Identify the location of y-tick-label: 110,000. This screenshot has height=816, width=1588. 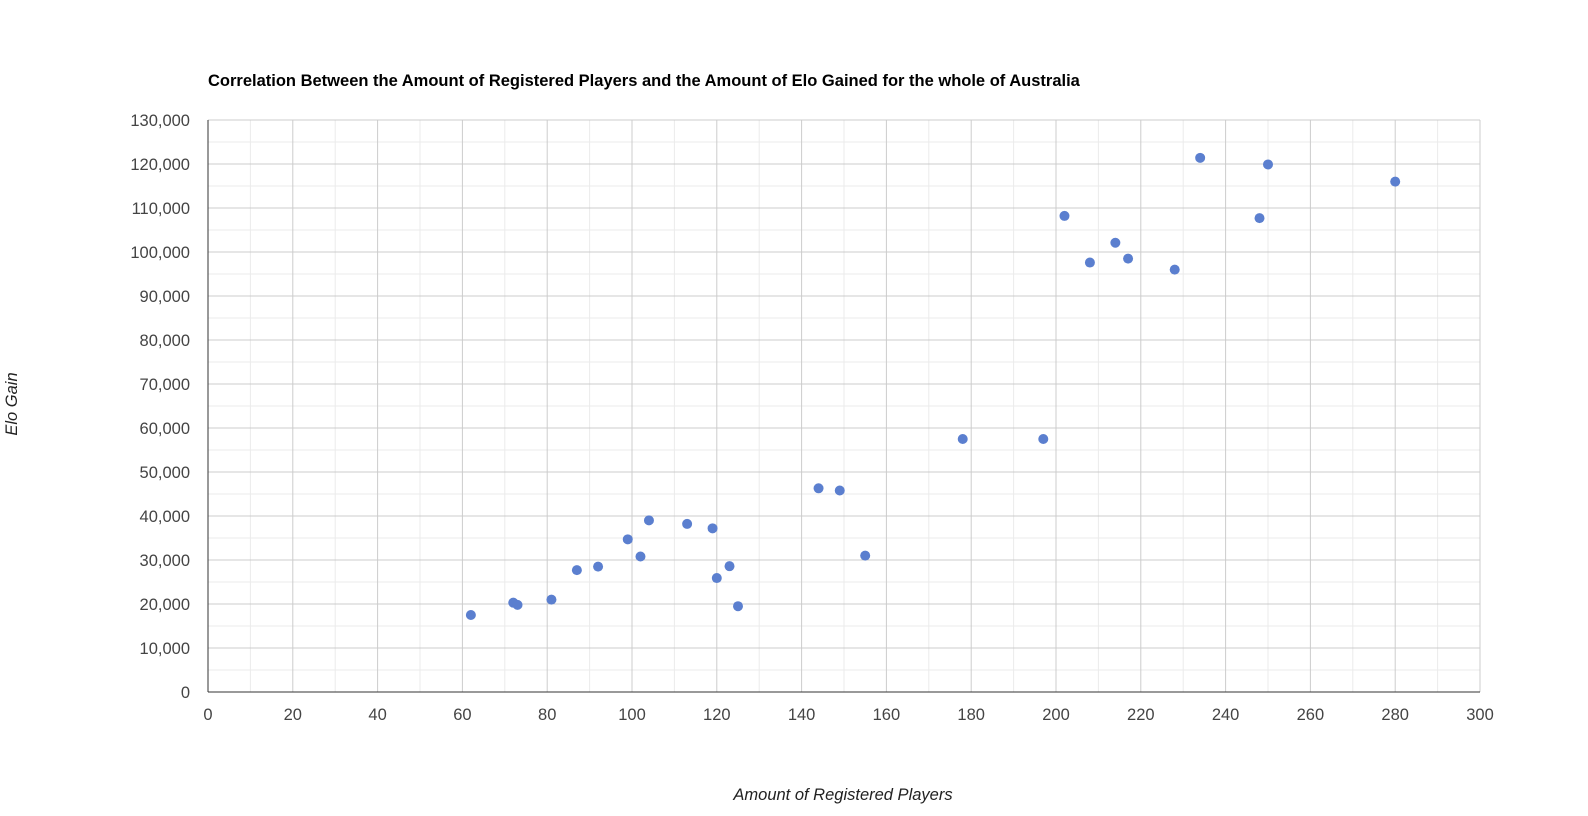
(161, 209).